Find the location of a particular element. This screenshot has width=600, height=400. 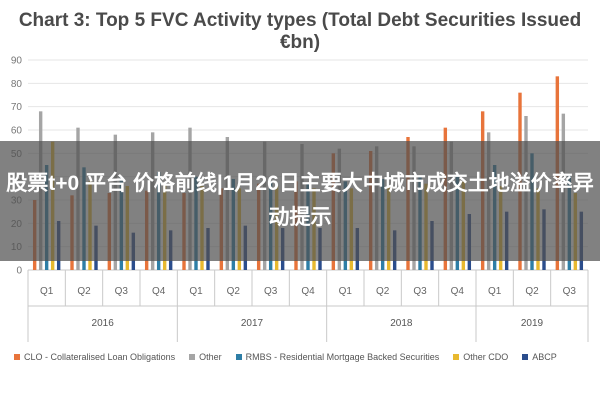

legend-label: Other is located at coordinates (210, 357).